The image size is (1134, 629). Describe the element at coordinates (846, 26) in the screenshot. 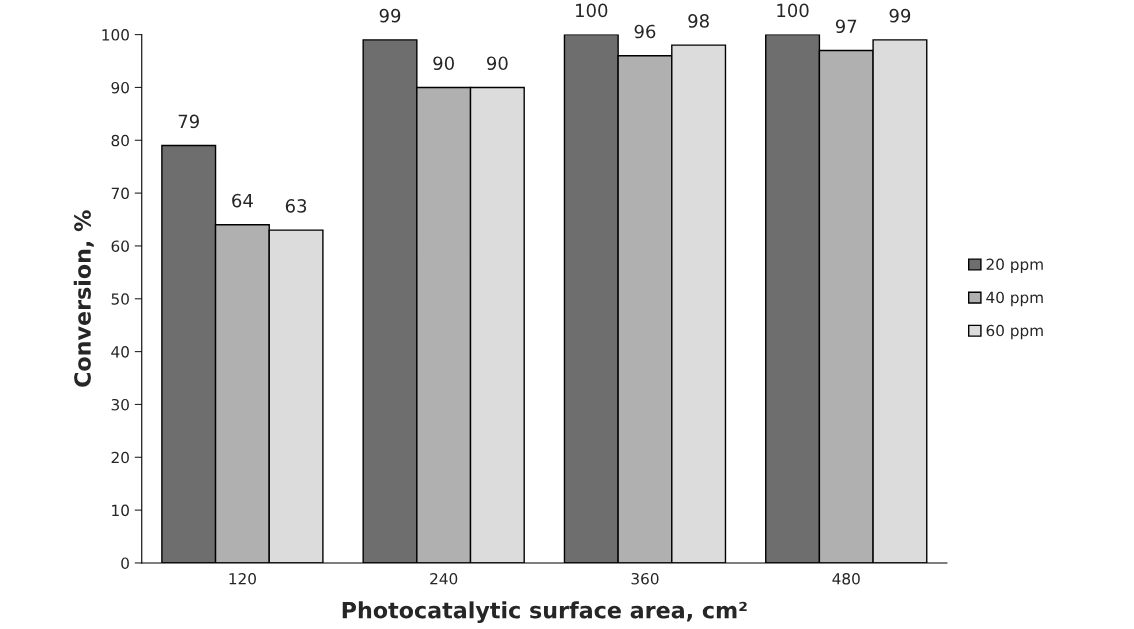

I see `data-label: 97` at that location.